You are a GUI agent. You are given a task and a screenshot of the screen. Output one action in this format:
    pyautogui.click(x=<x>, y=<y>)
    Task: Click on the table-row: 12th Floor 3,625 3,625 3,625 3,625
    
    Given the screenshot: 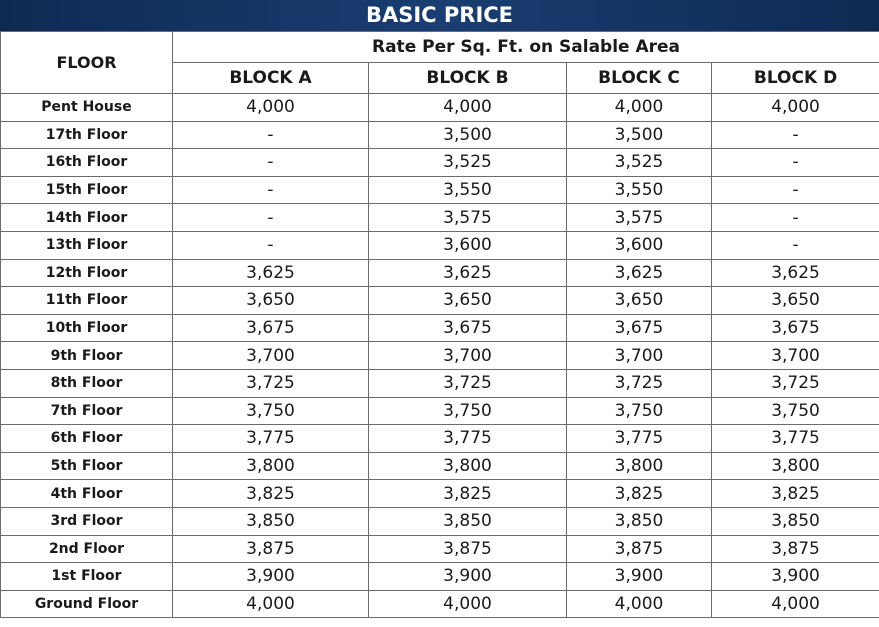 What is the action you would take?
    pyautogui.click(x=439, y=273)
    